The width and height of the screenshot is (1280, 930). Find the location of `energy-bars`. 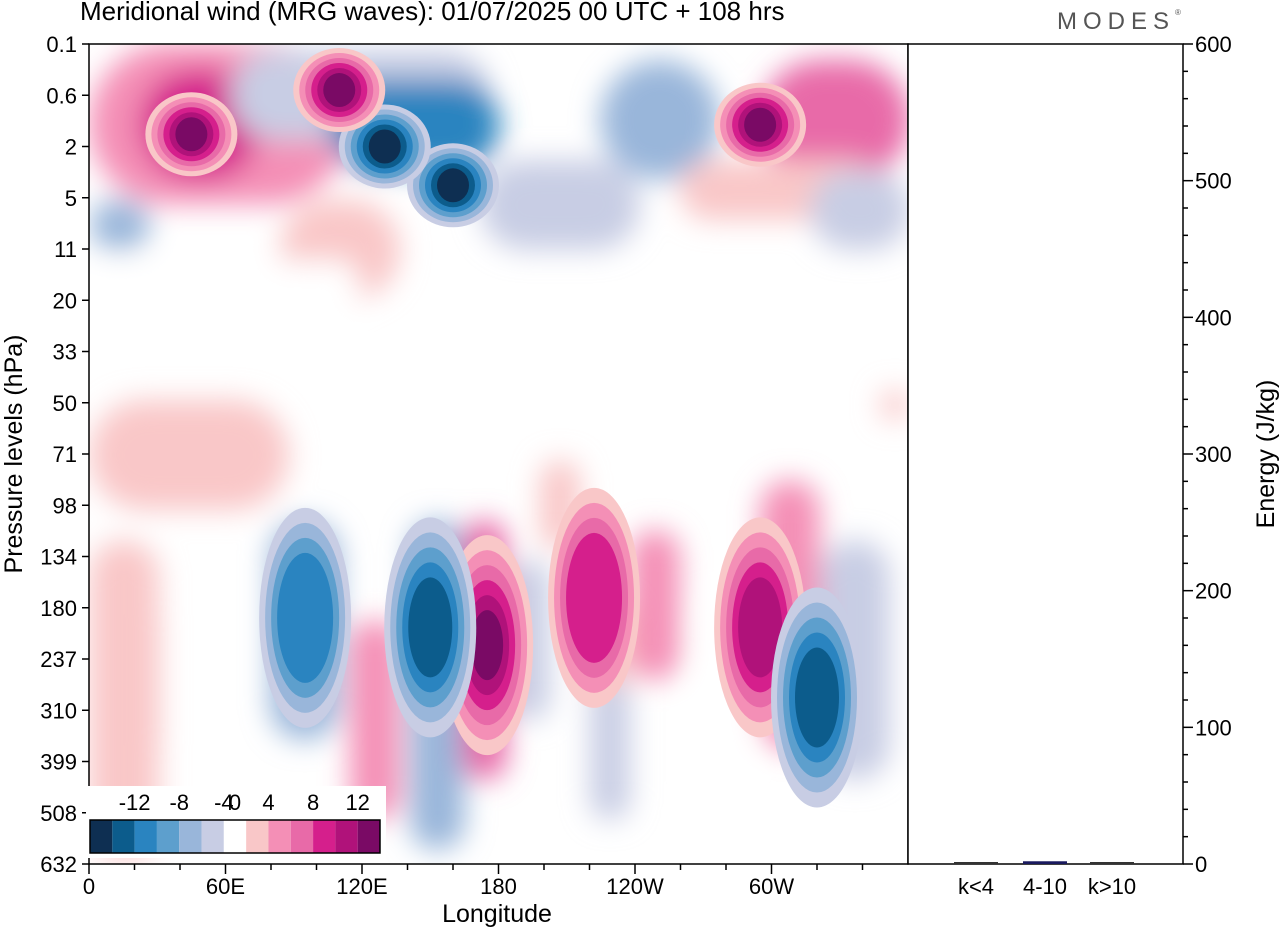

energy-bars is located at coordinates (1044, 862).